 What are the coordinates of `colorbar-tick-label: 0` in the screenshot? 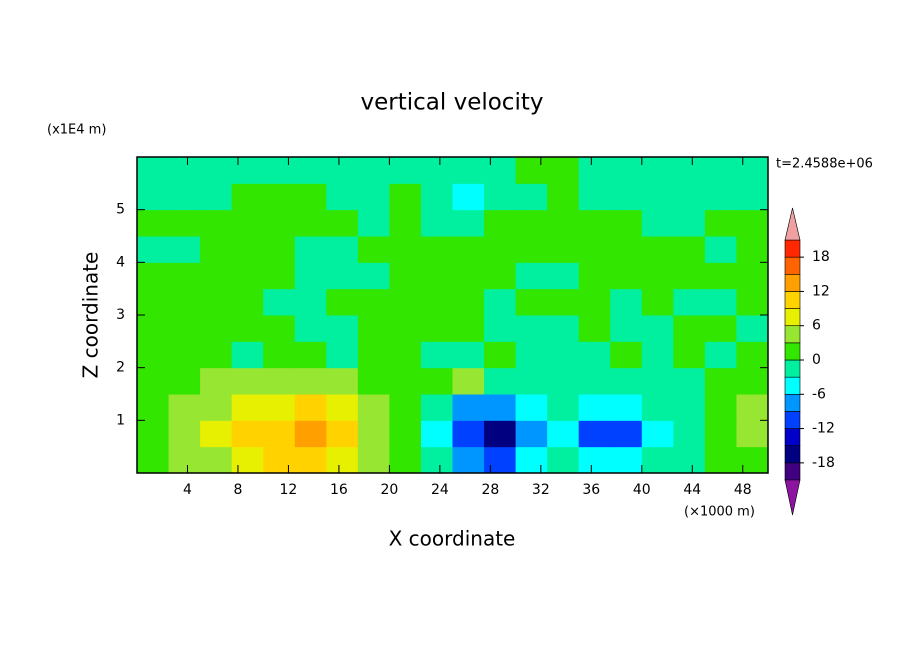 It's located at (816, 360).